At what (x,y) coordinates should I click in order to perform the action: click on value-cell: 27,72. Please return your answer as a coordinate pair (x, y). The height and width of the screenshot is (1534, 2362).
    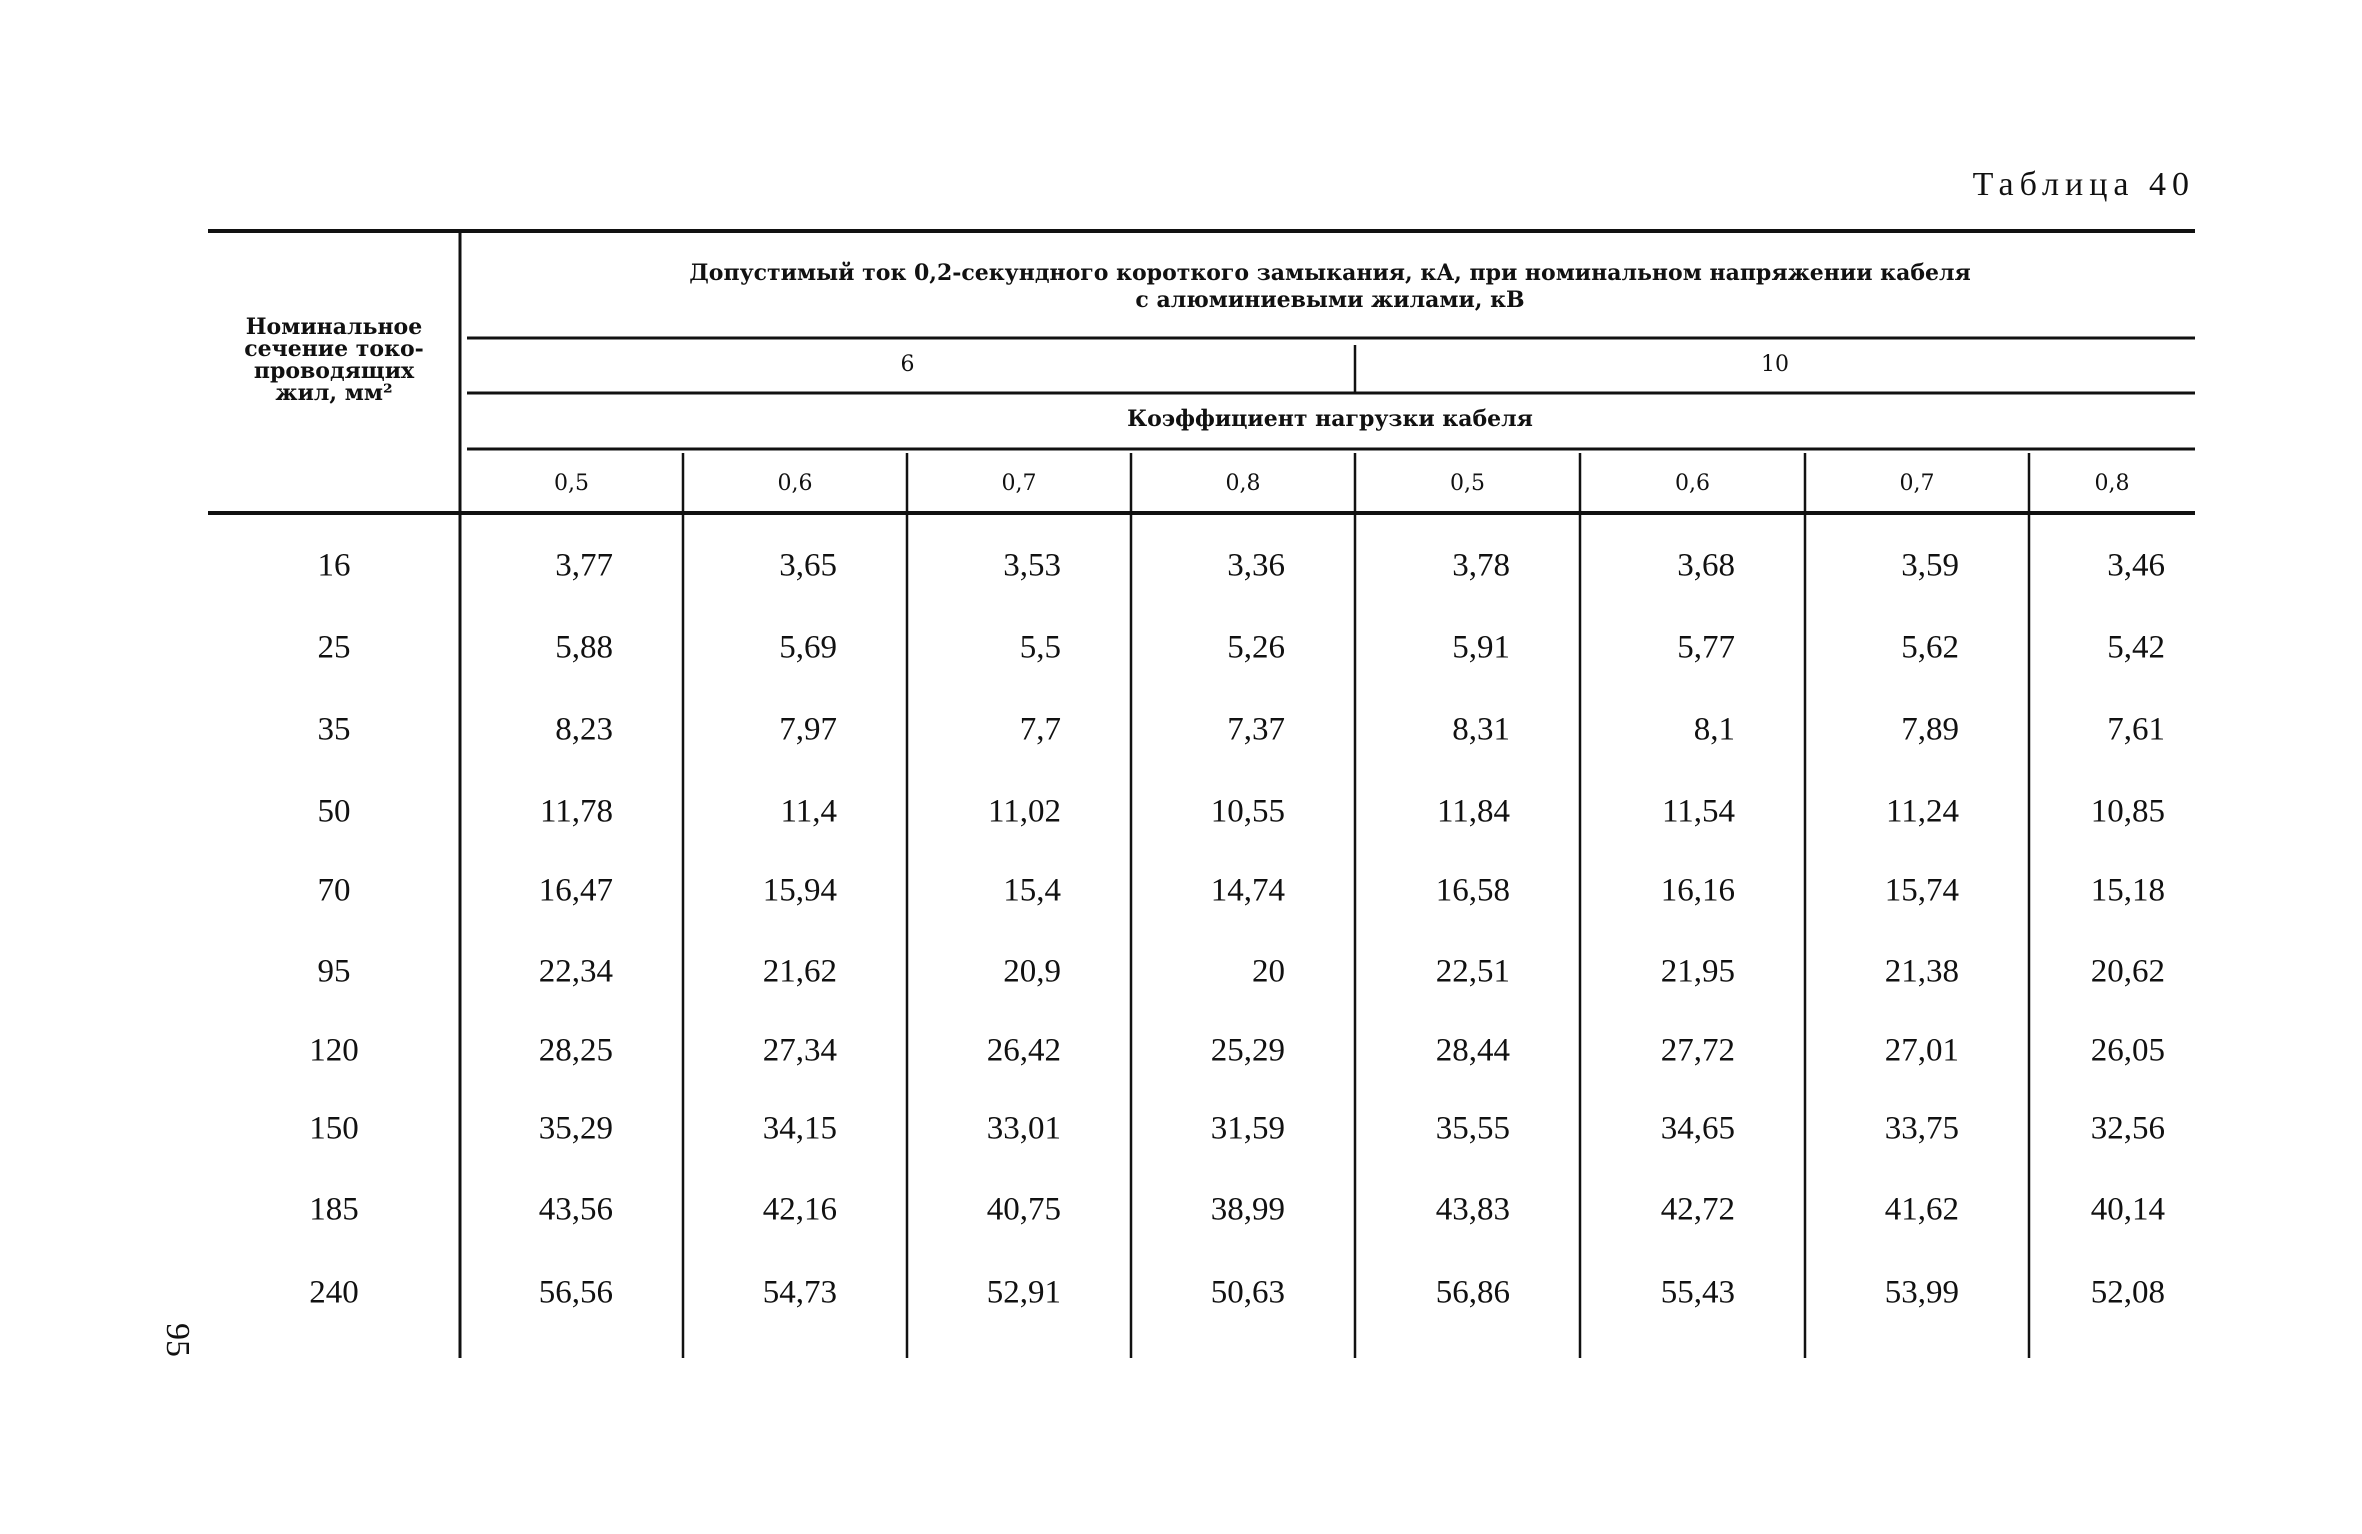
    Looking at the image, I should click on (1698, 1051).